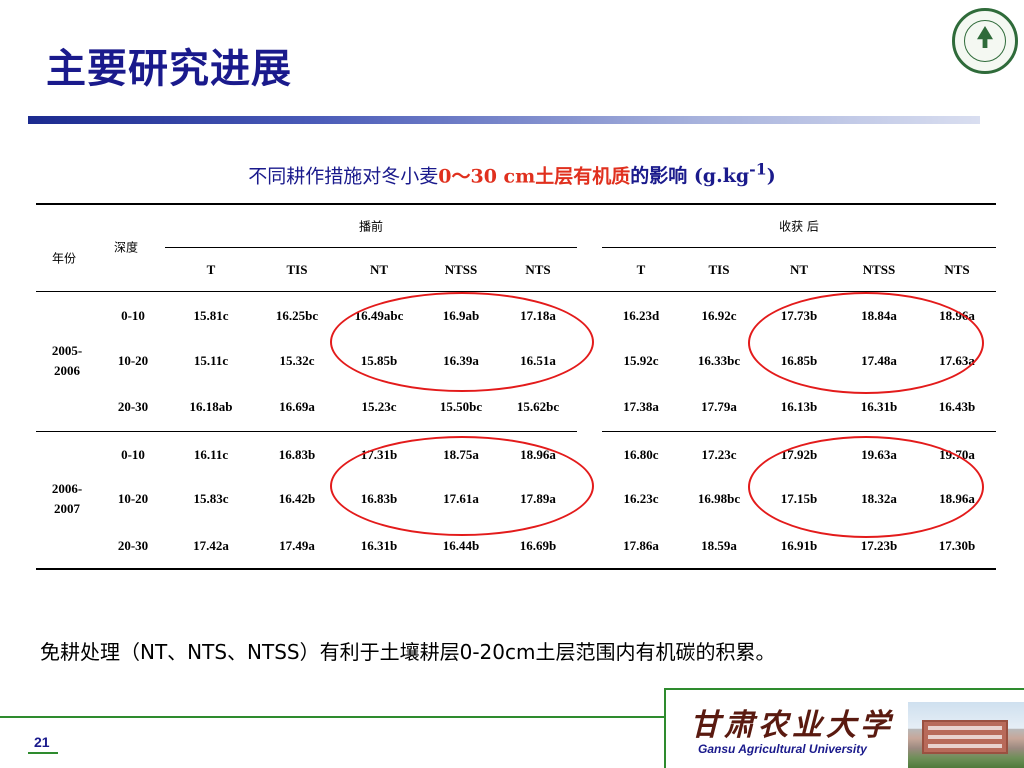 The image size is (1024, 768). What do you see at coordinates (297, 498) in the screenshot?
I see `value-cell-before: 16.42b` at bounding box center [297, 498].